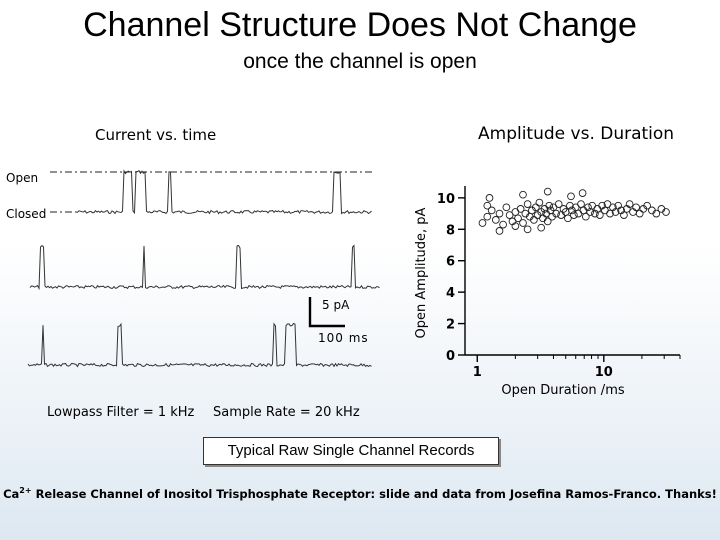  Describe the element at coordinates (156, 135) in the screenshot. I see `trace-heading: Current vs. time` at that location.